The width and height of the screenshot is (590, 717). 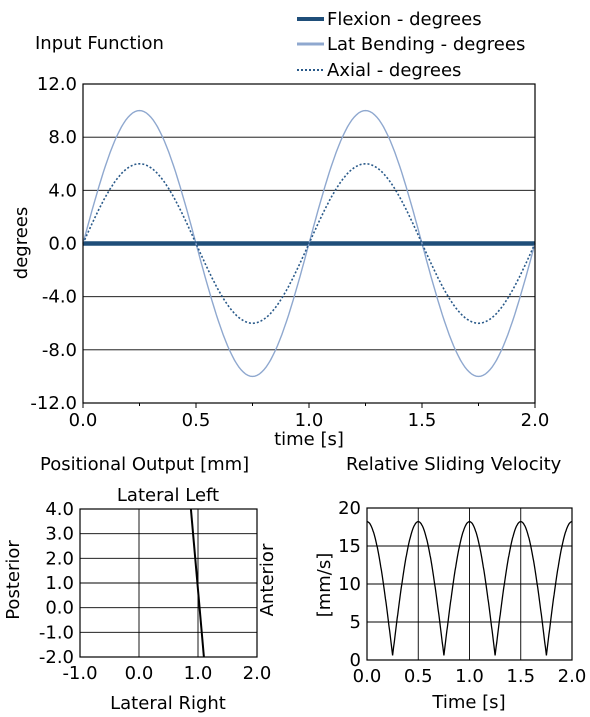 I want to click on chart2-y-axis-label: Posterior, so click(x=13, y=580).